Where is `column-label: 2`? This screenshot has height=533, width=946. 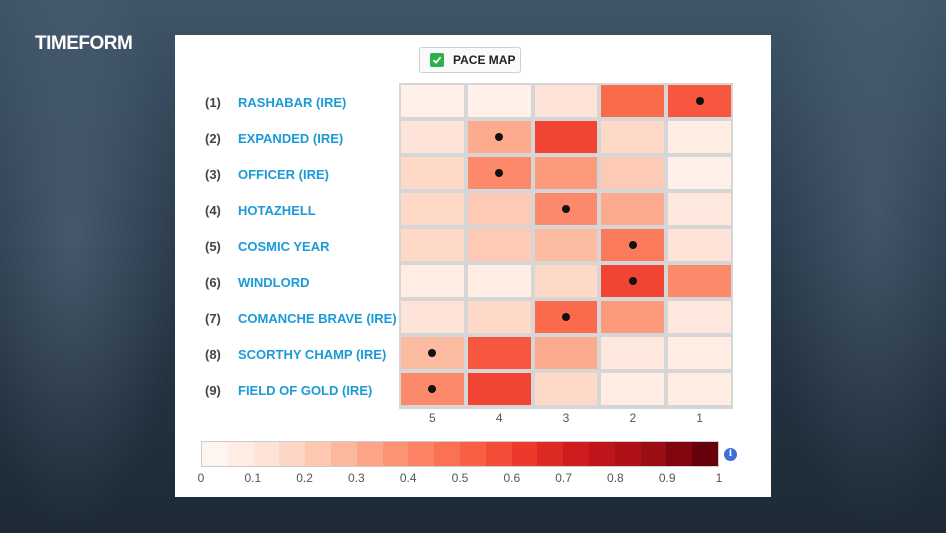
column-label: 2 is located at coordinates (633, 418).